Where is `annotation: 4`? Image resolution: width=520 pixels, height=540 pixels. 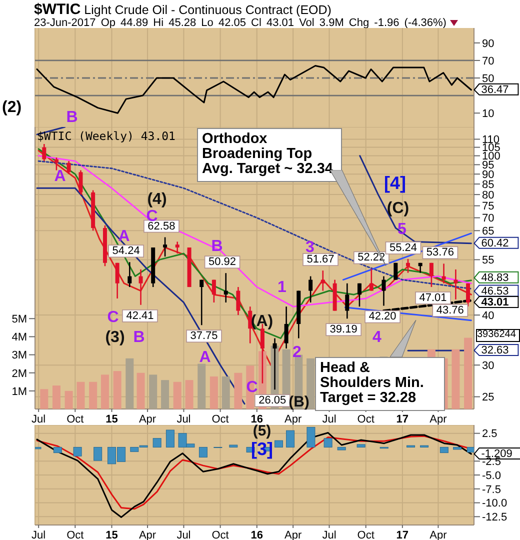 annotation: 4 is located at coordinates (377, 337).